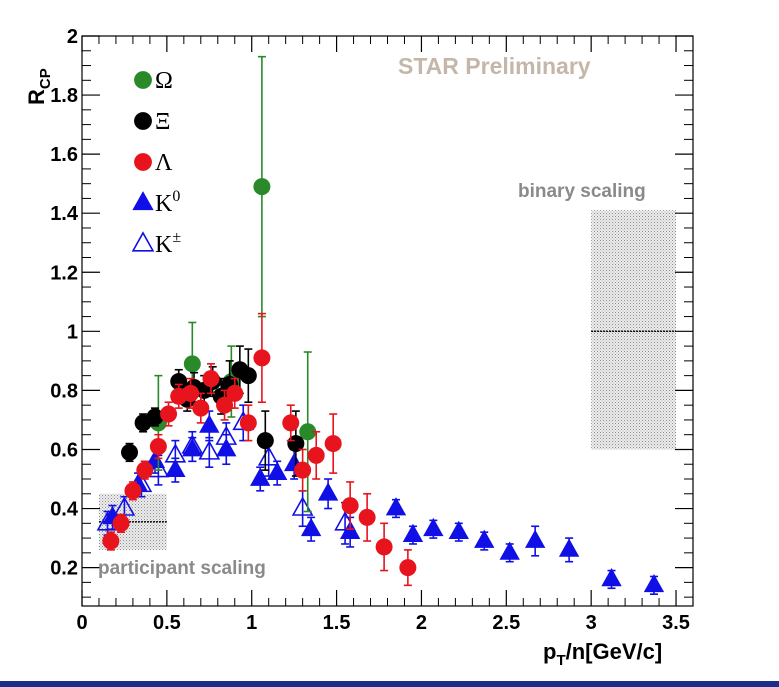 The height and width of the screenshot is (687, 779). Describe the element at coordinates (143, 201) in the screenshot. I see `legend-marker-k0` at that location.